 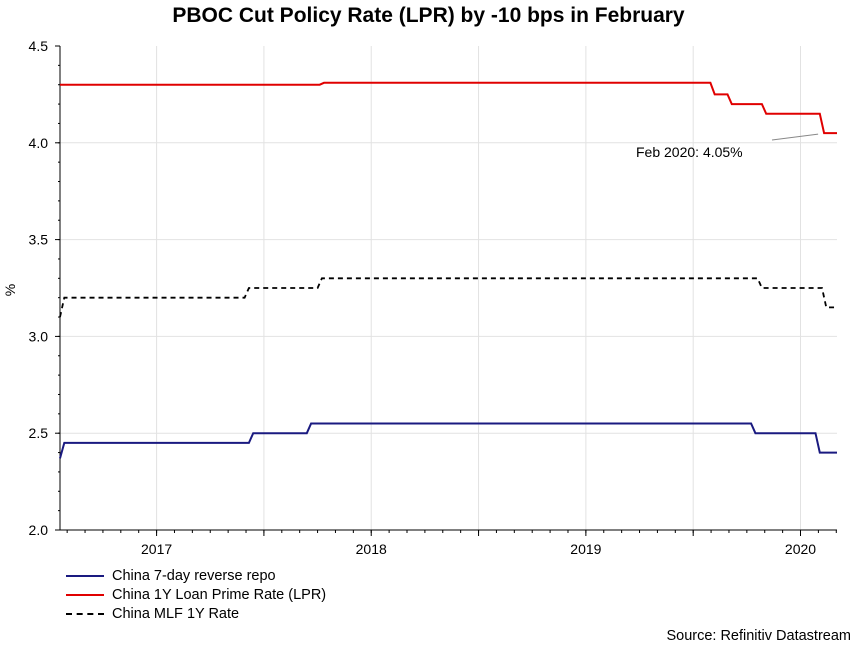 I want to click on legend-swatch-mlf, so click(x=85, y=613).